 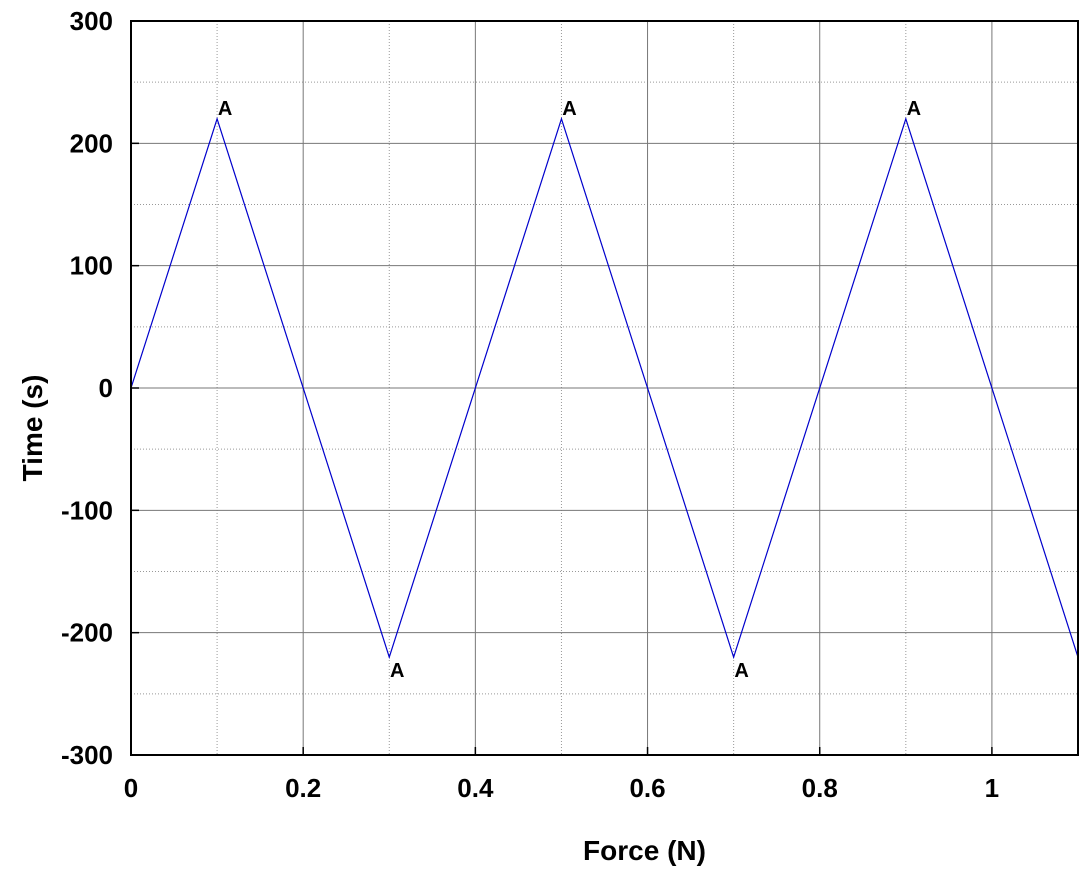 What do you see at coordinates (303, 788) in the screenshot?
I see `x-tick-label: 0.2` at bounding box center [303, 788].